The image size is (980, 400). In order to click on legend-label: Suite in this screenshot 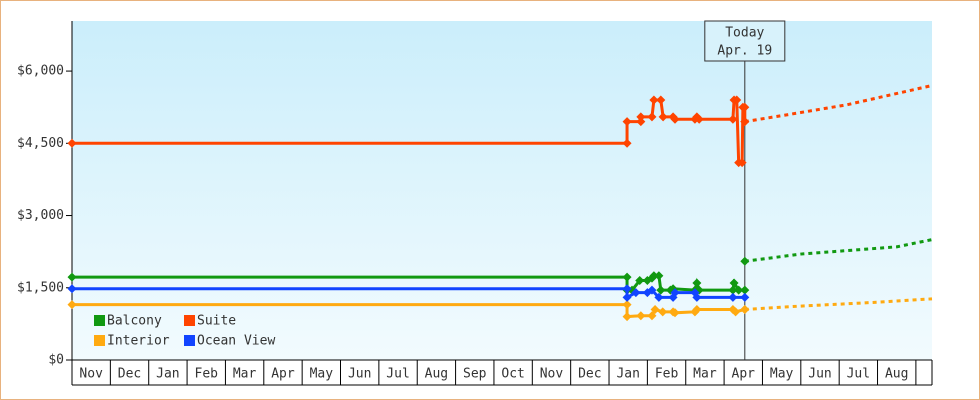, I will do `click(216, 321)`.